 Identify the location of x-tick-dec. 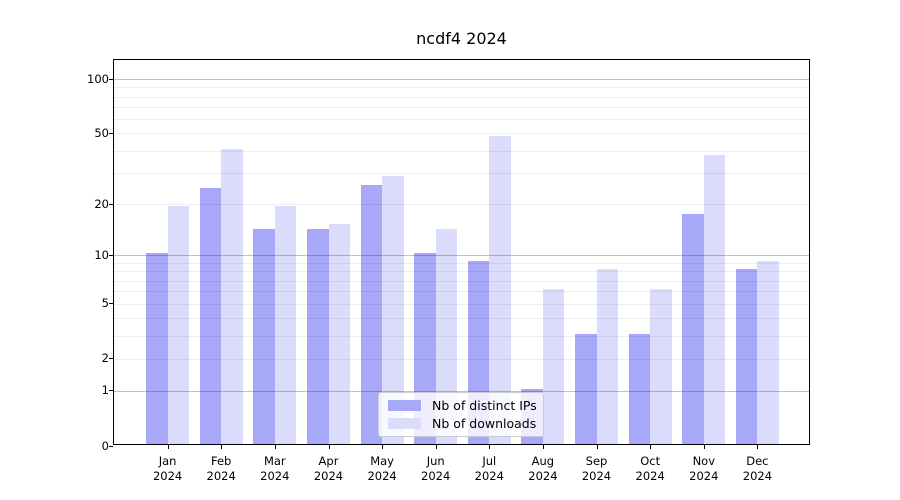
(758, 447).